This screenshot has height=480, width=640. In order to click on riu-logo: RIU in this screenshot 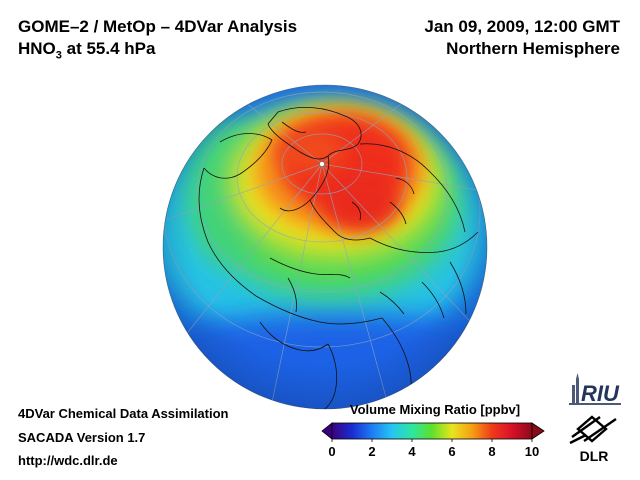, I will do `click(595, 389)`.